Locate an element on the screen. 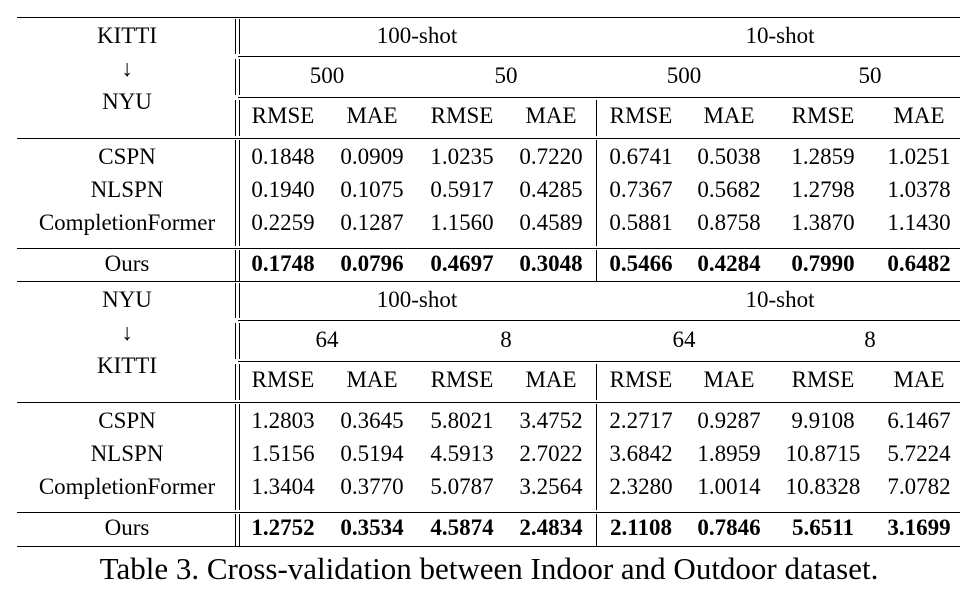  table-cell: 0.5917 is located at coordinates (462, 189).